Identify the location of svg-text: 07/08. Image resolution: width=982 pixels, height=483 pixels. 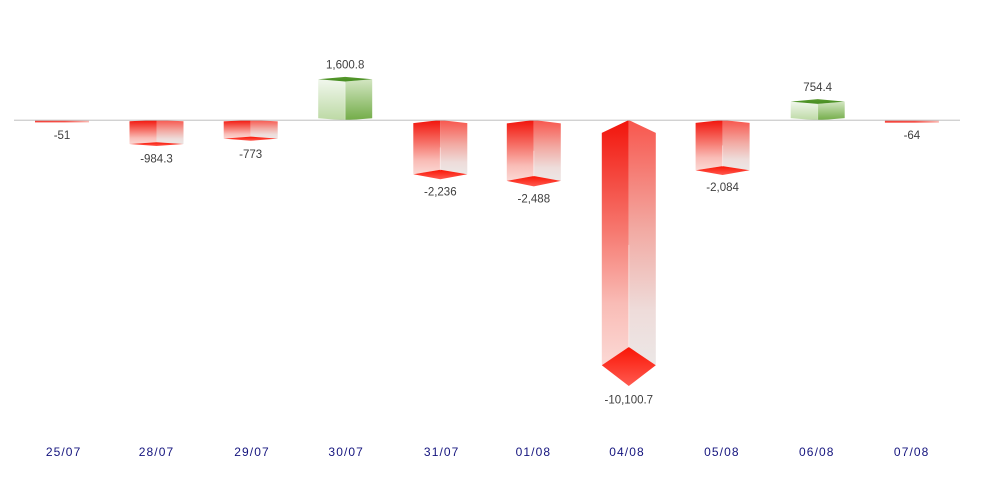
(912, 452).